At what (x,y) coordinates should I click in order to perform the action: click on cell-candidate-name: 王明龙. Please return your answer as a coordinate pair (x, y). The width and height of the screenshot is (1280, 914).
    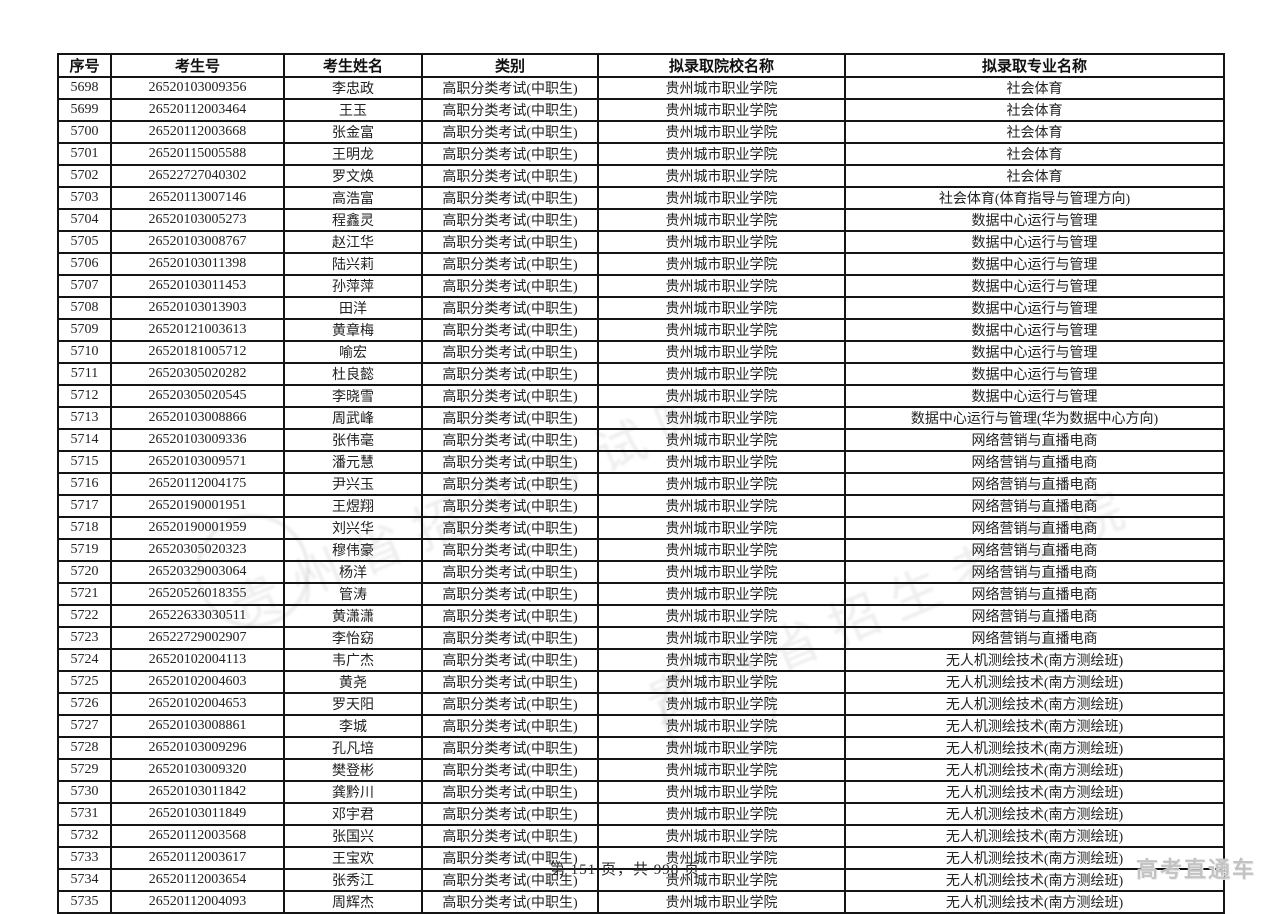
    Looking at the image, I should click on (353, 154).